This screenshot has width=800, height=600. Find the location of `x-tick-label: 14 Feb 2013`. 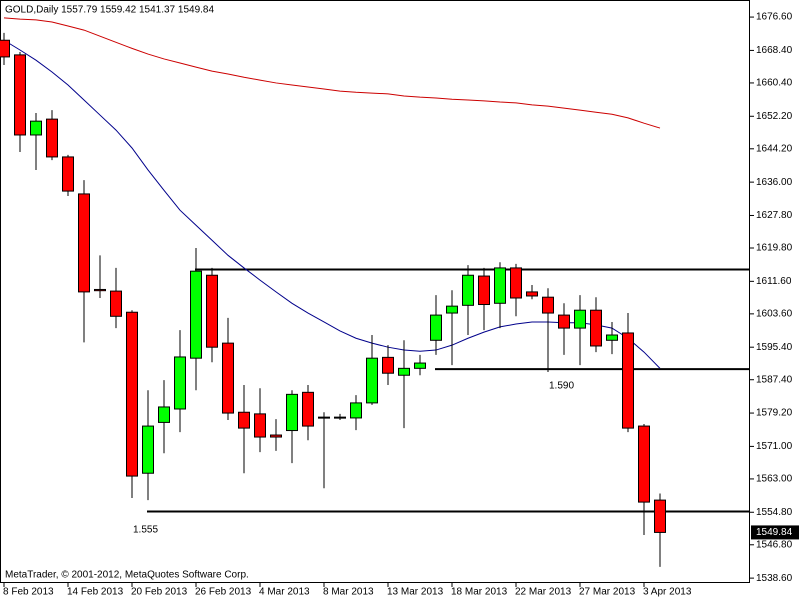

x-tick-label: 14 Feb 2013 is located at coordinates (95, 592).